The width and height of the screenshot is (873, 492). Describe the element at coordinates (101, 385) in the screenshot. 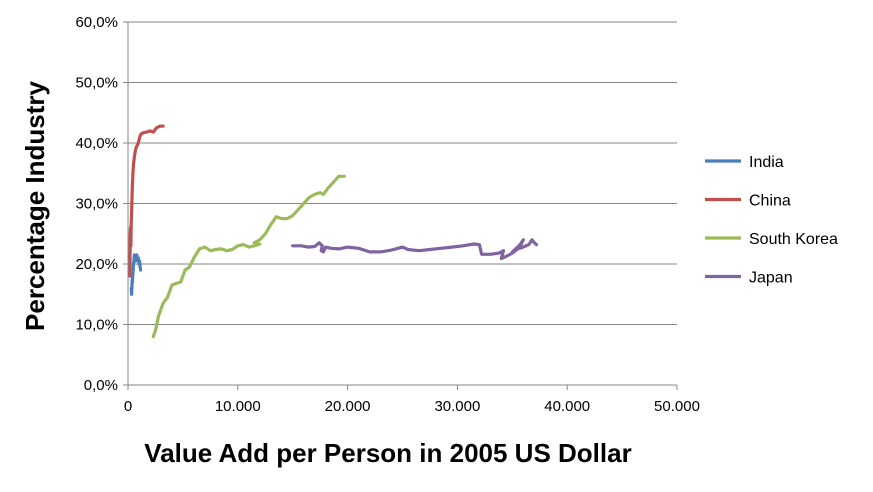

I see `y-tick-label: 0,0%` at that location.